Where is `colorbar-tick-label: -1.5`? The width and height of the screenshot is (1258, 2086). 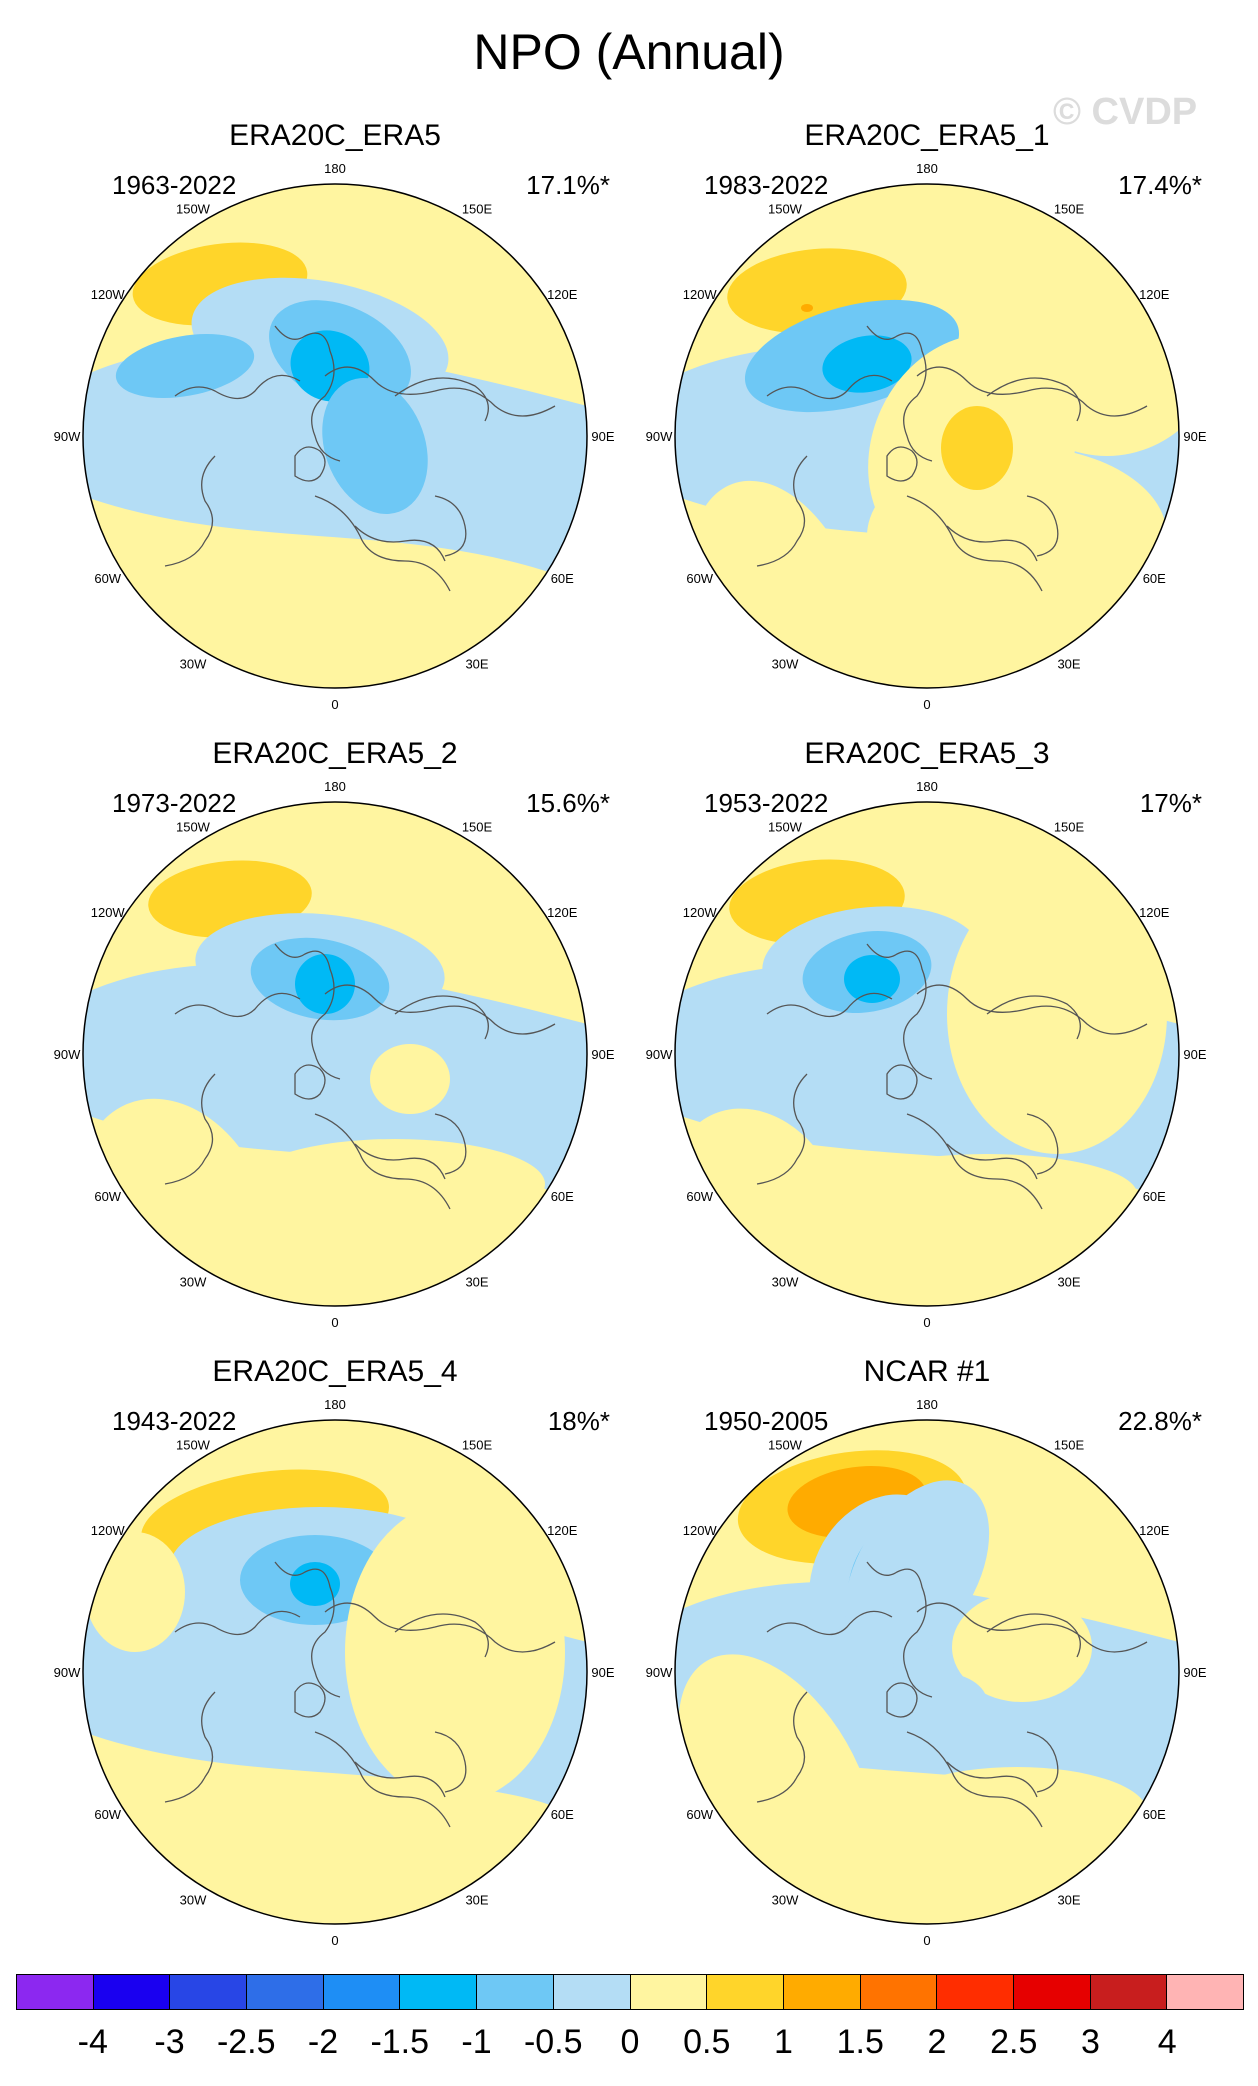 colorbar-tick-label: -1.5 is located at coordinates (400, 2042).